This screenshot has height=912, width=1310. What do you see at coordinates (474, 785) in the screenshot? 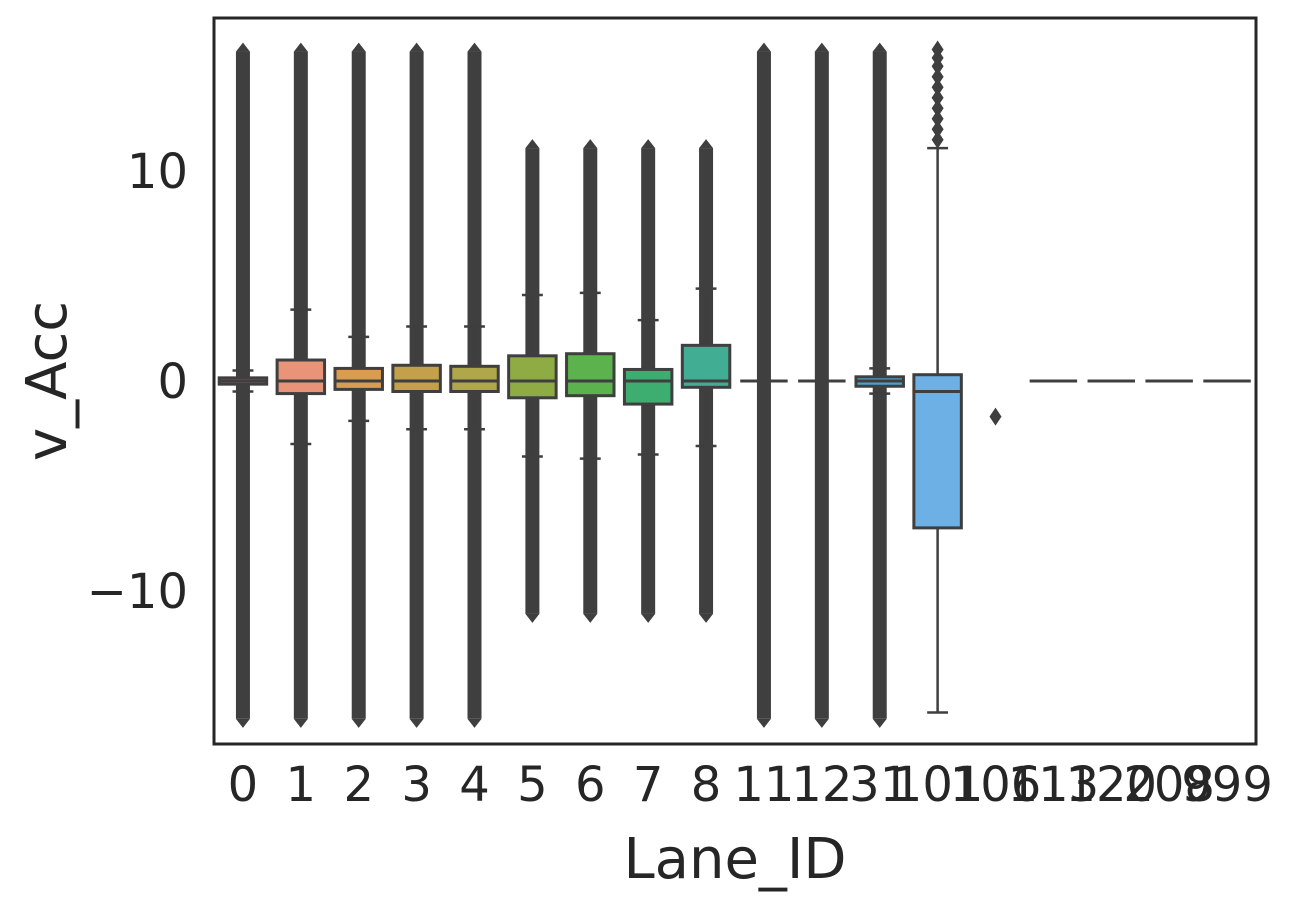
I see `x-tick-label: 4` at bounding box center [474, 785].